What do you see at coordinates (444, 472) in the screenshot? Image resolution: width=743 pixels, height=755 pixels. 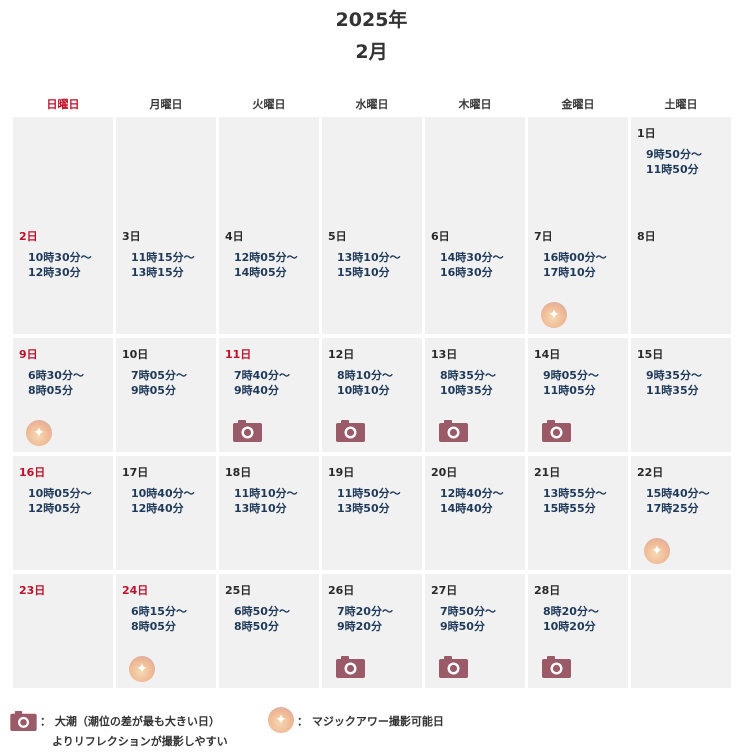 I see `day-number: 20日` at bounding box center [444, 472].